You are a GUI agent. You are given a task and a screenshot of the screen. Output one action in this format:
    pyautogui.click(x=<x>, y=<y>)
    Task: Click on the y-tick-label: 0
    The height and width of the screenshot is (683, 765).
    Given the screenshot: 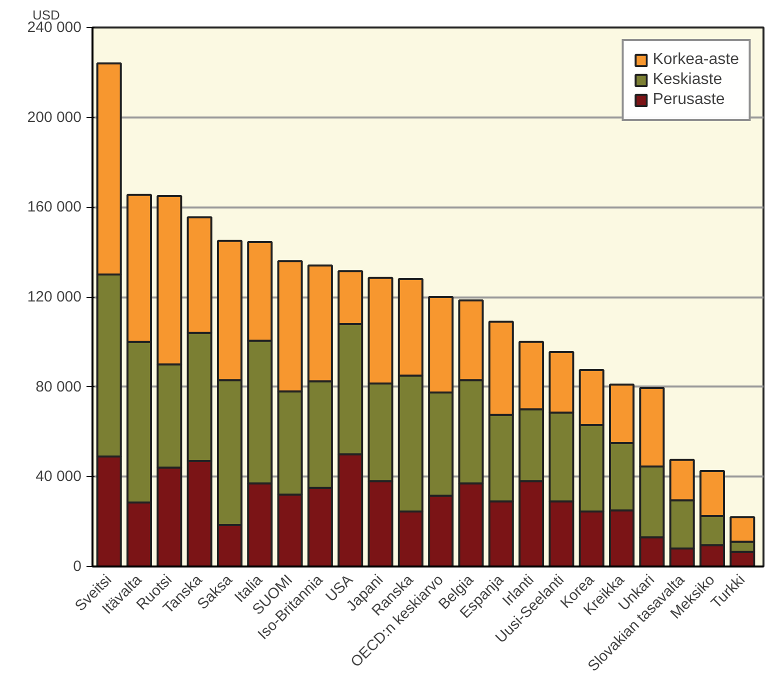 What is the action you would take?
    pyautogui.click(x=77, y=566)
    